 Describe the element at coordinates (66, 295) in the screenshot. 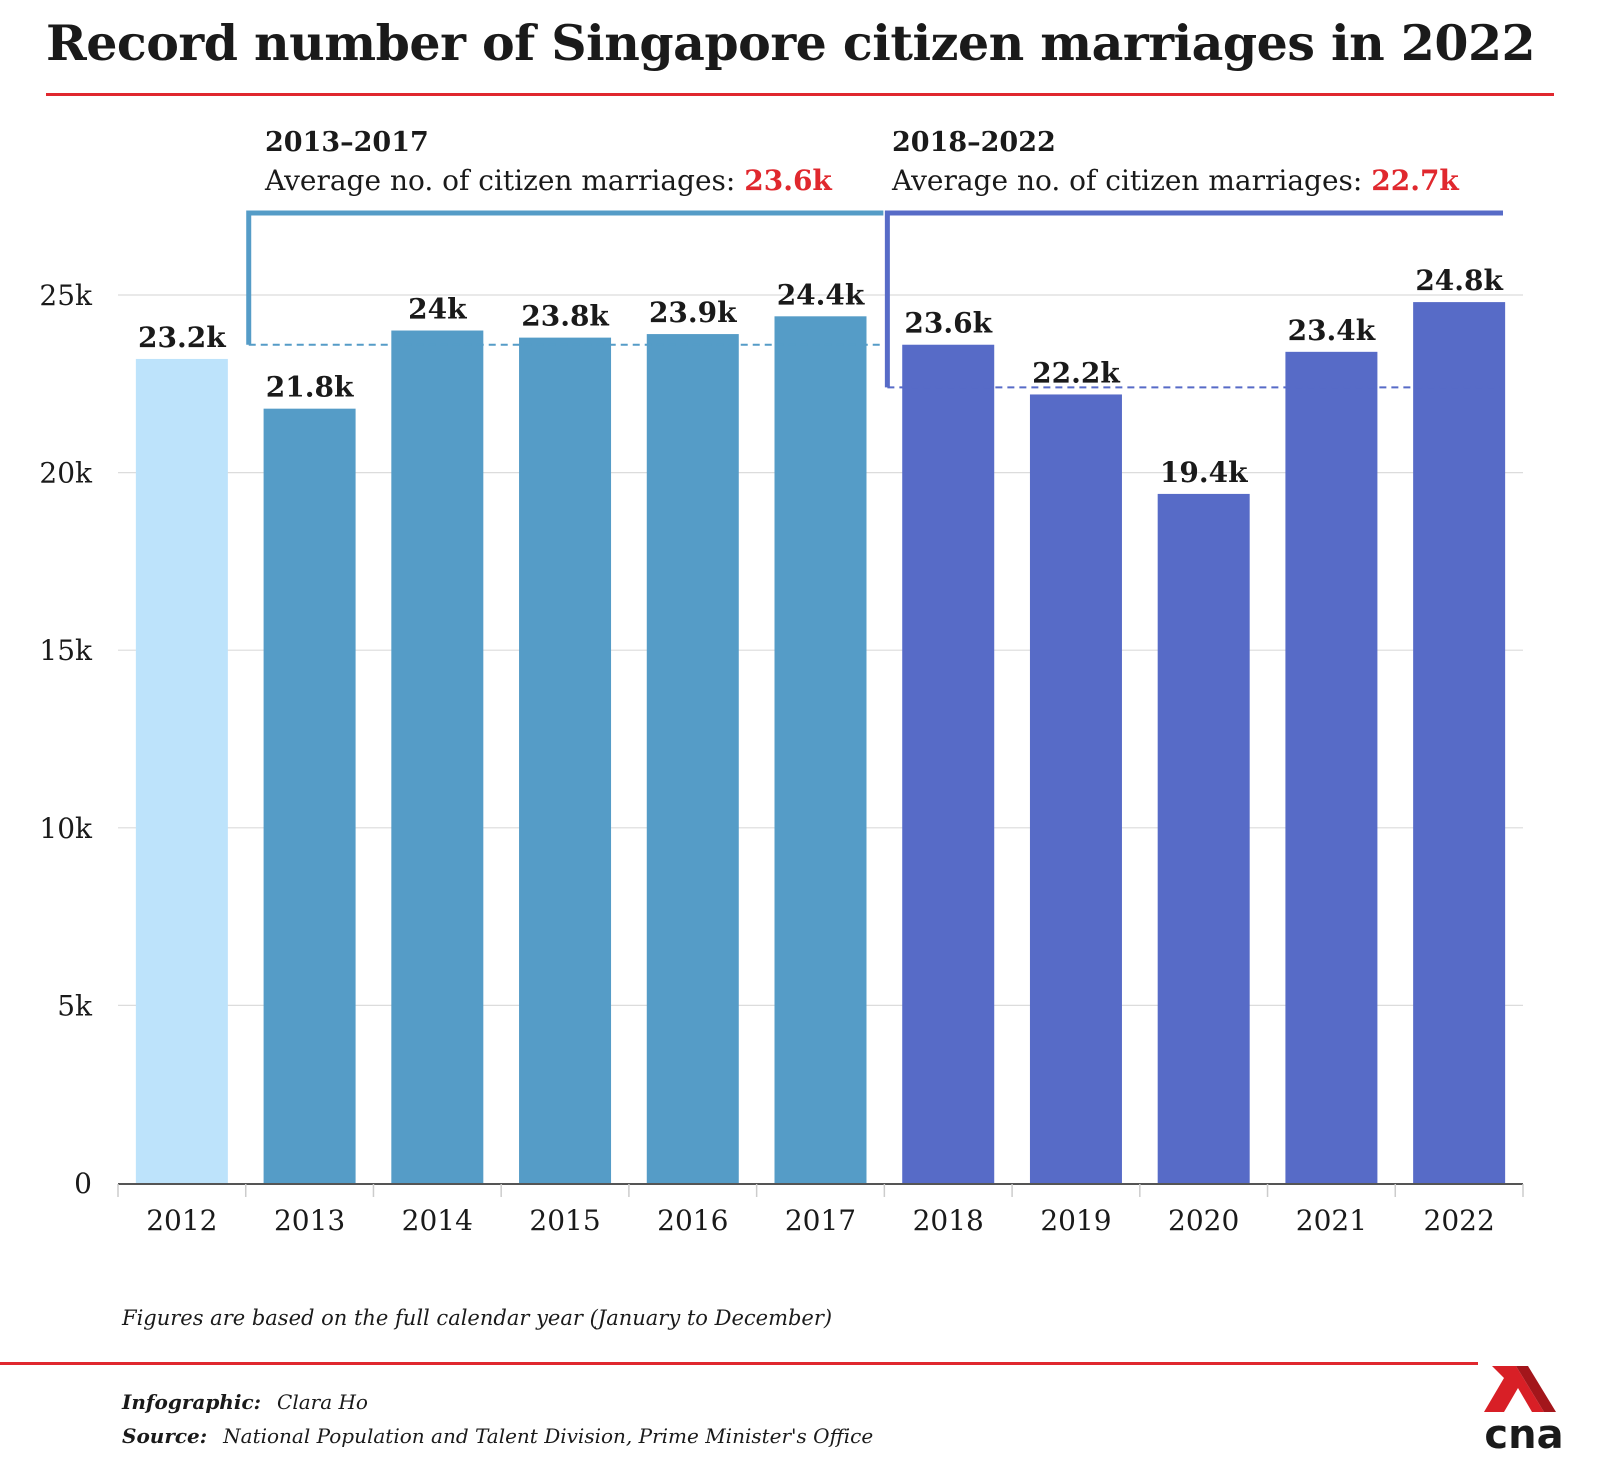

I see `y-tick-label: 25k` at that location.